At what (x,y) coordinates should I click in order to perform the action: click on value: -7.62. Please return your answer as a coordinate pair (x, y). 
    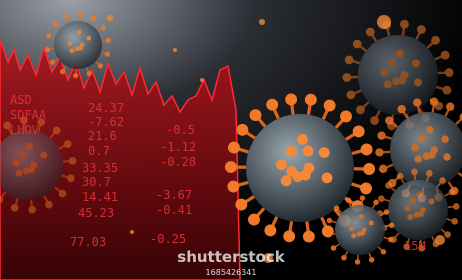
    Looking at the image, I should click on (106, 122).